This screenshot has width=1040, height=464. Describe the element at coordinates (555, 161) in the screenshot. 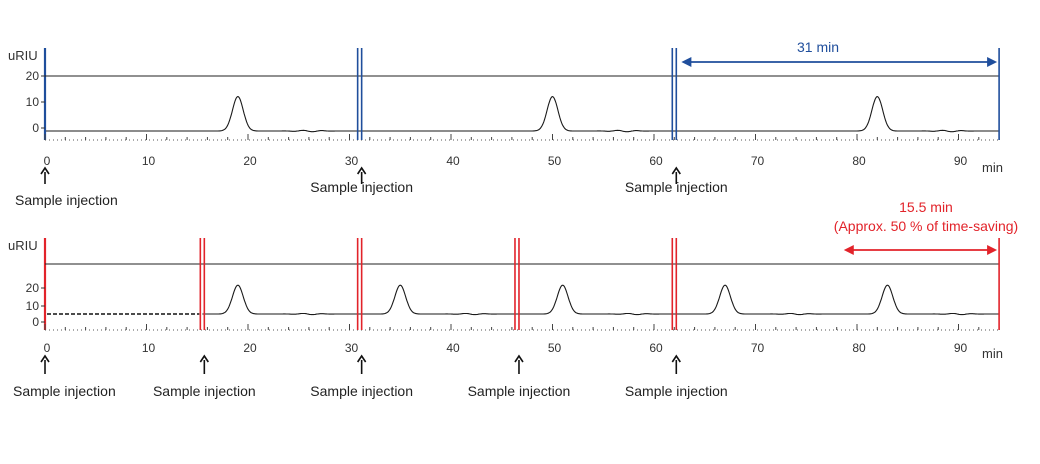

I see `x-tick-label-0-5: 50` at that location.